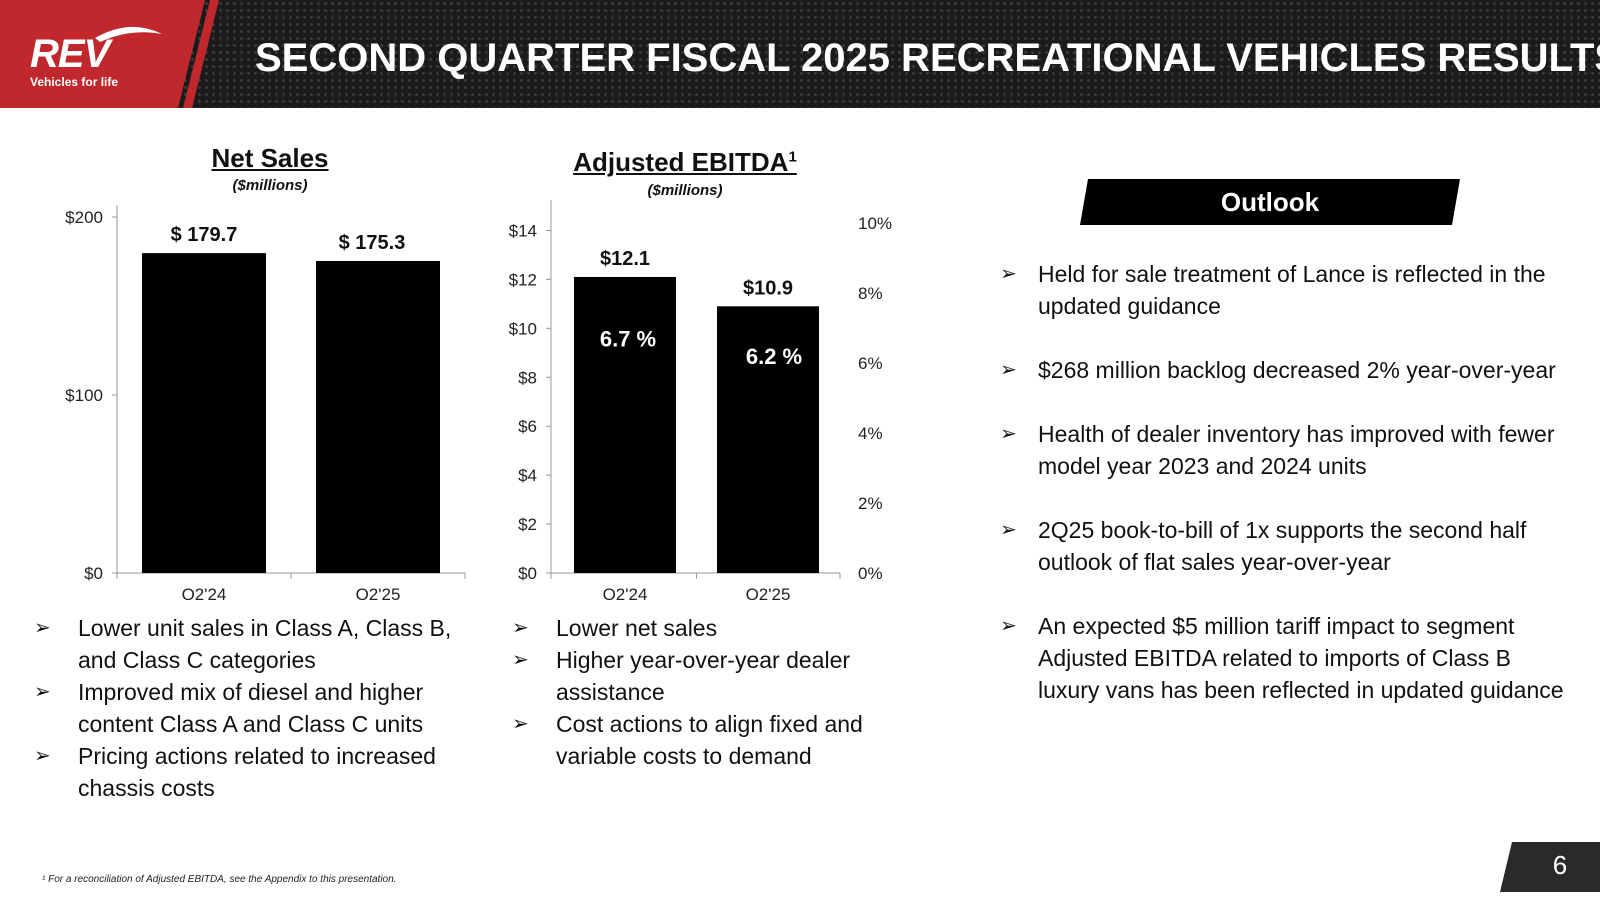 The height and width of the screenshot is (900, 1600). I want to click on bar-value-label: $ 175.3, so click(372, 243).